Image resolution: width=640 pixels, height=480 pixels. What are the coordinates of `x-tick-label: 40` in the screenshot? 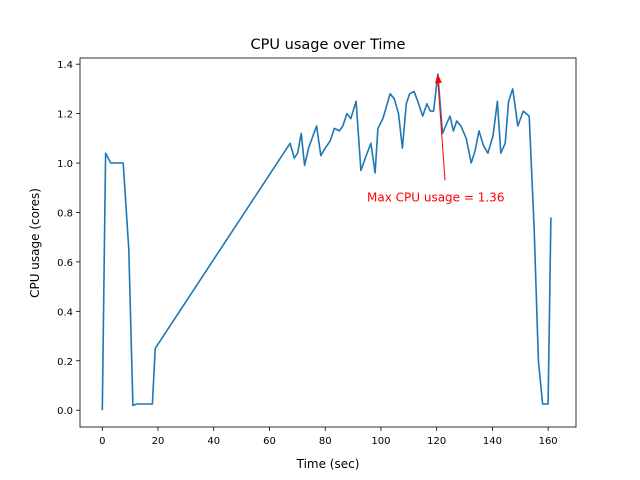 It's located at (213, 441).